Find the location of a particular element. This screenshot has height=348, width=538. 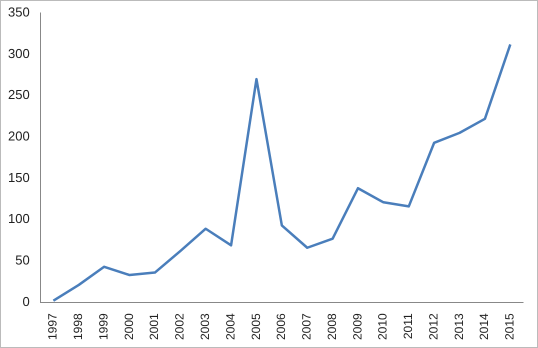

x-tick-label: 2003 is located at coordinates (205, 326).